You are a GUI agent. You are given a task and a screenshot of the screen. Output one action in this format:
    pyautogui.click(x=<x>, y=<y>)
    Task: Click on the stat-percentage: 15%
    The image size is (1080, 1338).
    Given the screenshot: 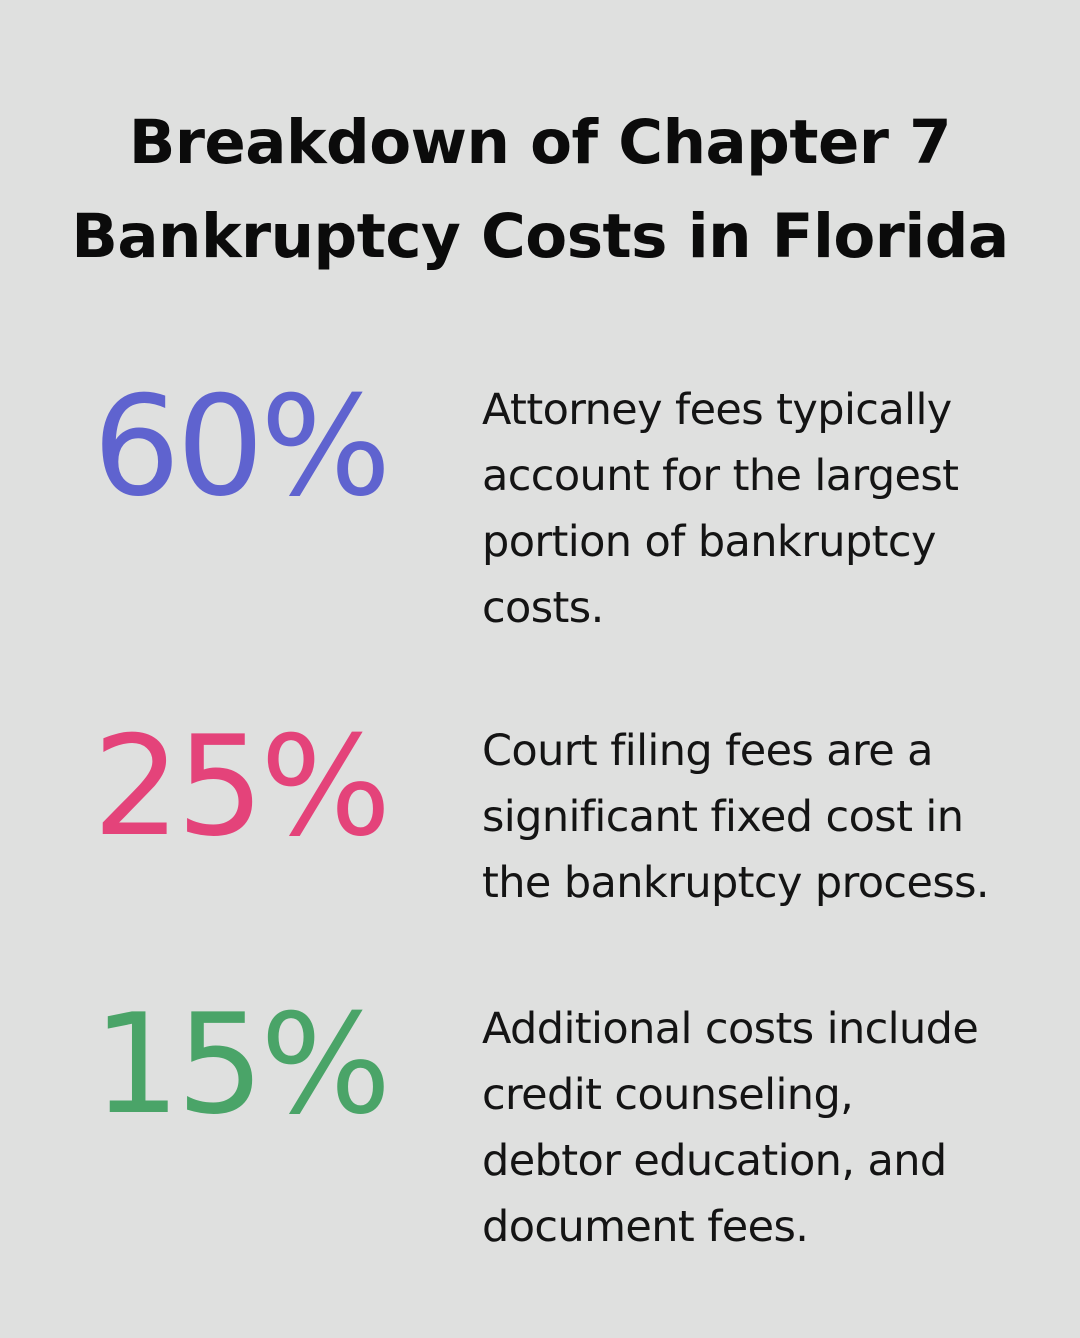 What is the action you would take?
    pyautogui.click(x=242, y=1064)
    